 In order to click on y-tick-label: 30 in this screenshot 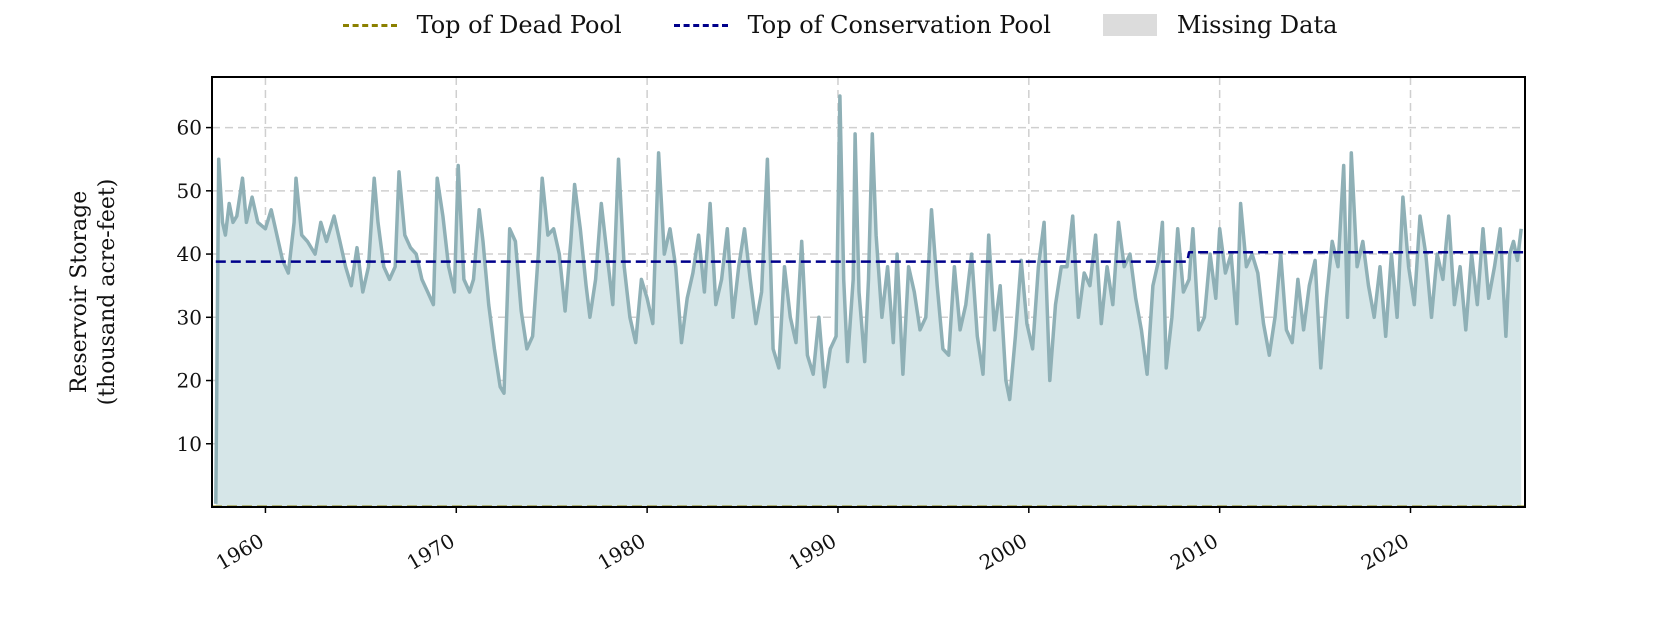, I will do `click(189, 317)`.